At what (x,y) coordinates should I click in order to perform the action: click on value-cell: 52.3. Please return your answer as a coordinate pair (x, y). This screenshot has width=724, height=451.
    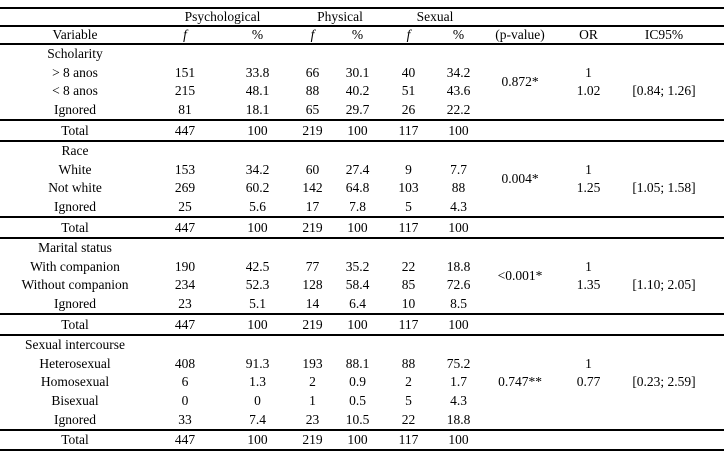
    Looking at the image, I should click on (257, 285).